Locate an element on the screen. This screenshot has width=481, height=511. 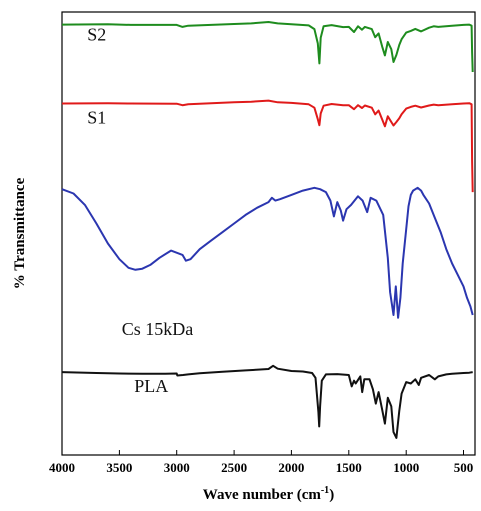
series-label-cs-15kda: Cs 15kDa is located at coordinates (158, 329).